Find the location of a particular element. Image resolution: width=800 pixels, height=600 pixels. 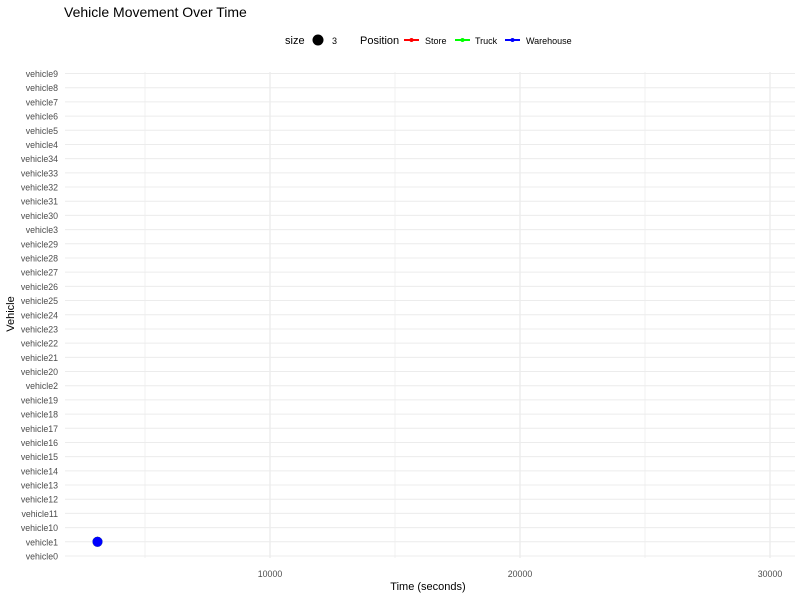

y-tick-label-vehicle3: vehicle3 is located at coordinates (42, 230).